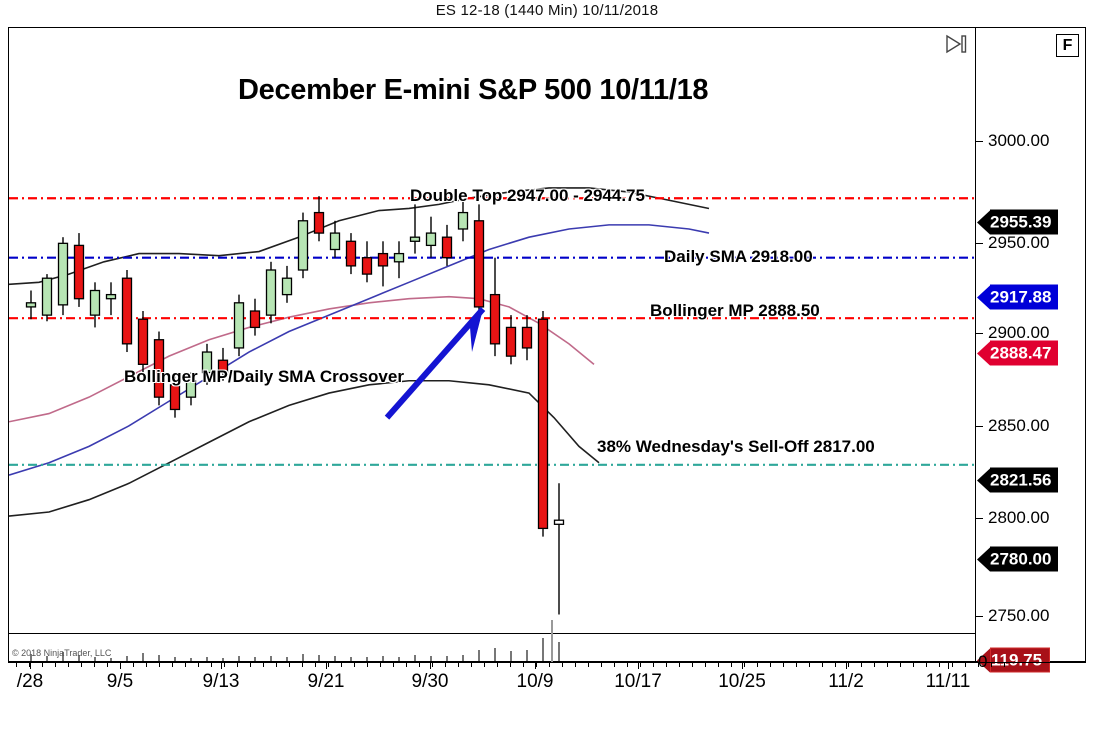 Image resolution: width=1094 pixels, height=755 pixels. I want to click on date-tick-label: 11/2, so click(846, 681).